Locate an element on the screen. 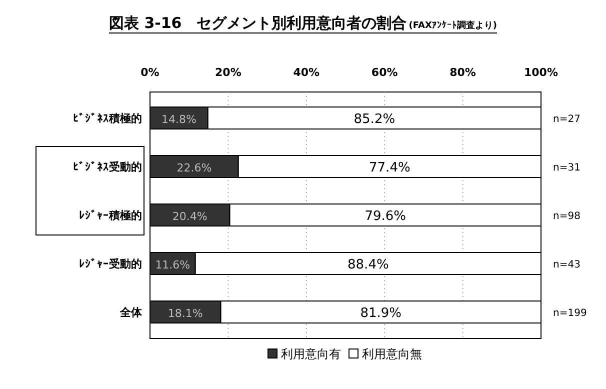 Image resolution: width=606 pixels, height=389 pixels. text: n=31 is located at coordinates (566, 168).